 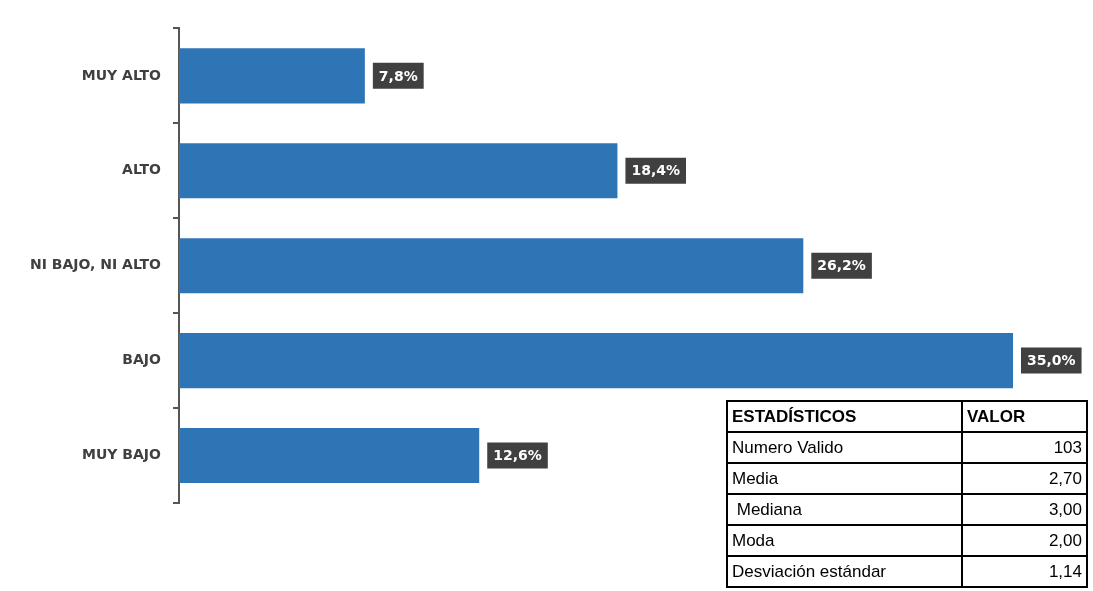 What do you see at coordinates (95, 264) in the screenshot?
I see `y-tick-label: NI BAJO, NI ALTO` at bounding box center [95, 264].